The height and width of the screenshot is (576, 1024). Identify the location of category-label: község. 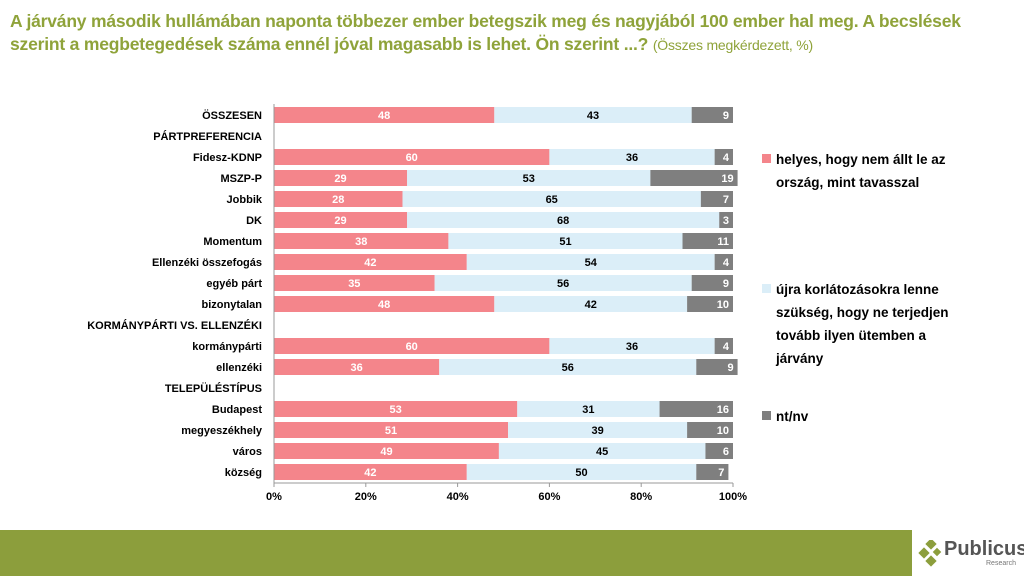
(243, 473).